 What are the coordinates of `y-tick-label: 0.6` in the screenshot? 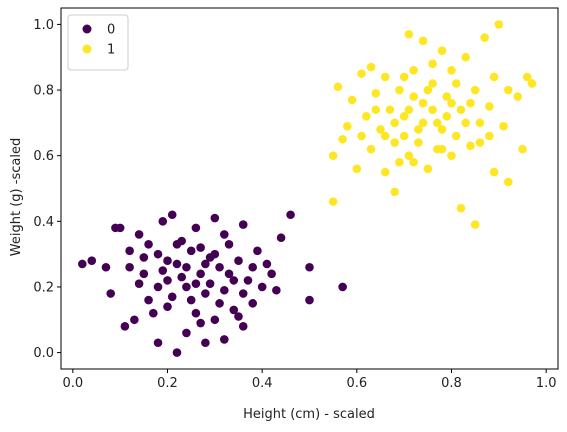 It's located at (43, 156).